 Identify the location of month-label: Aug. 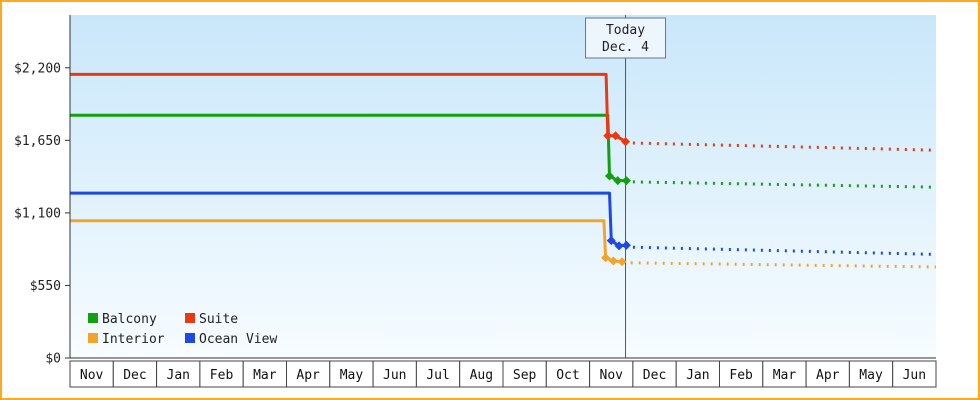
(481, 375).